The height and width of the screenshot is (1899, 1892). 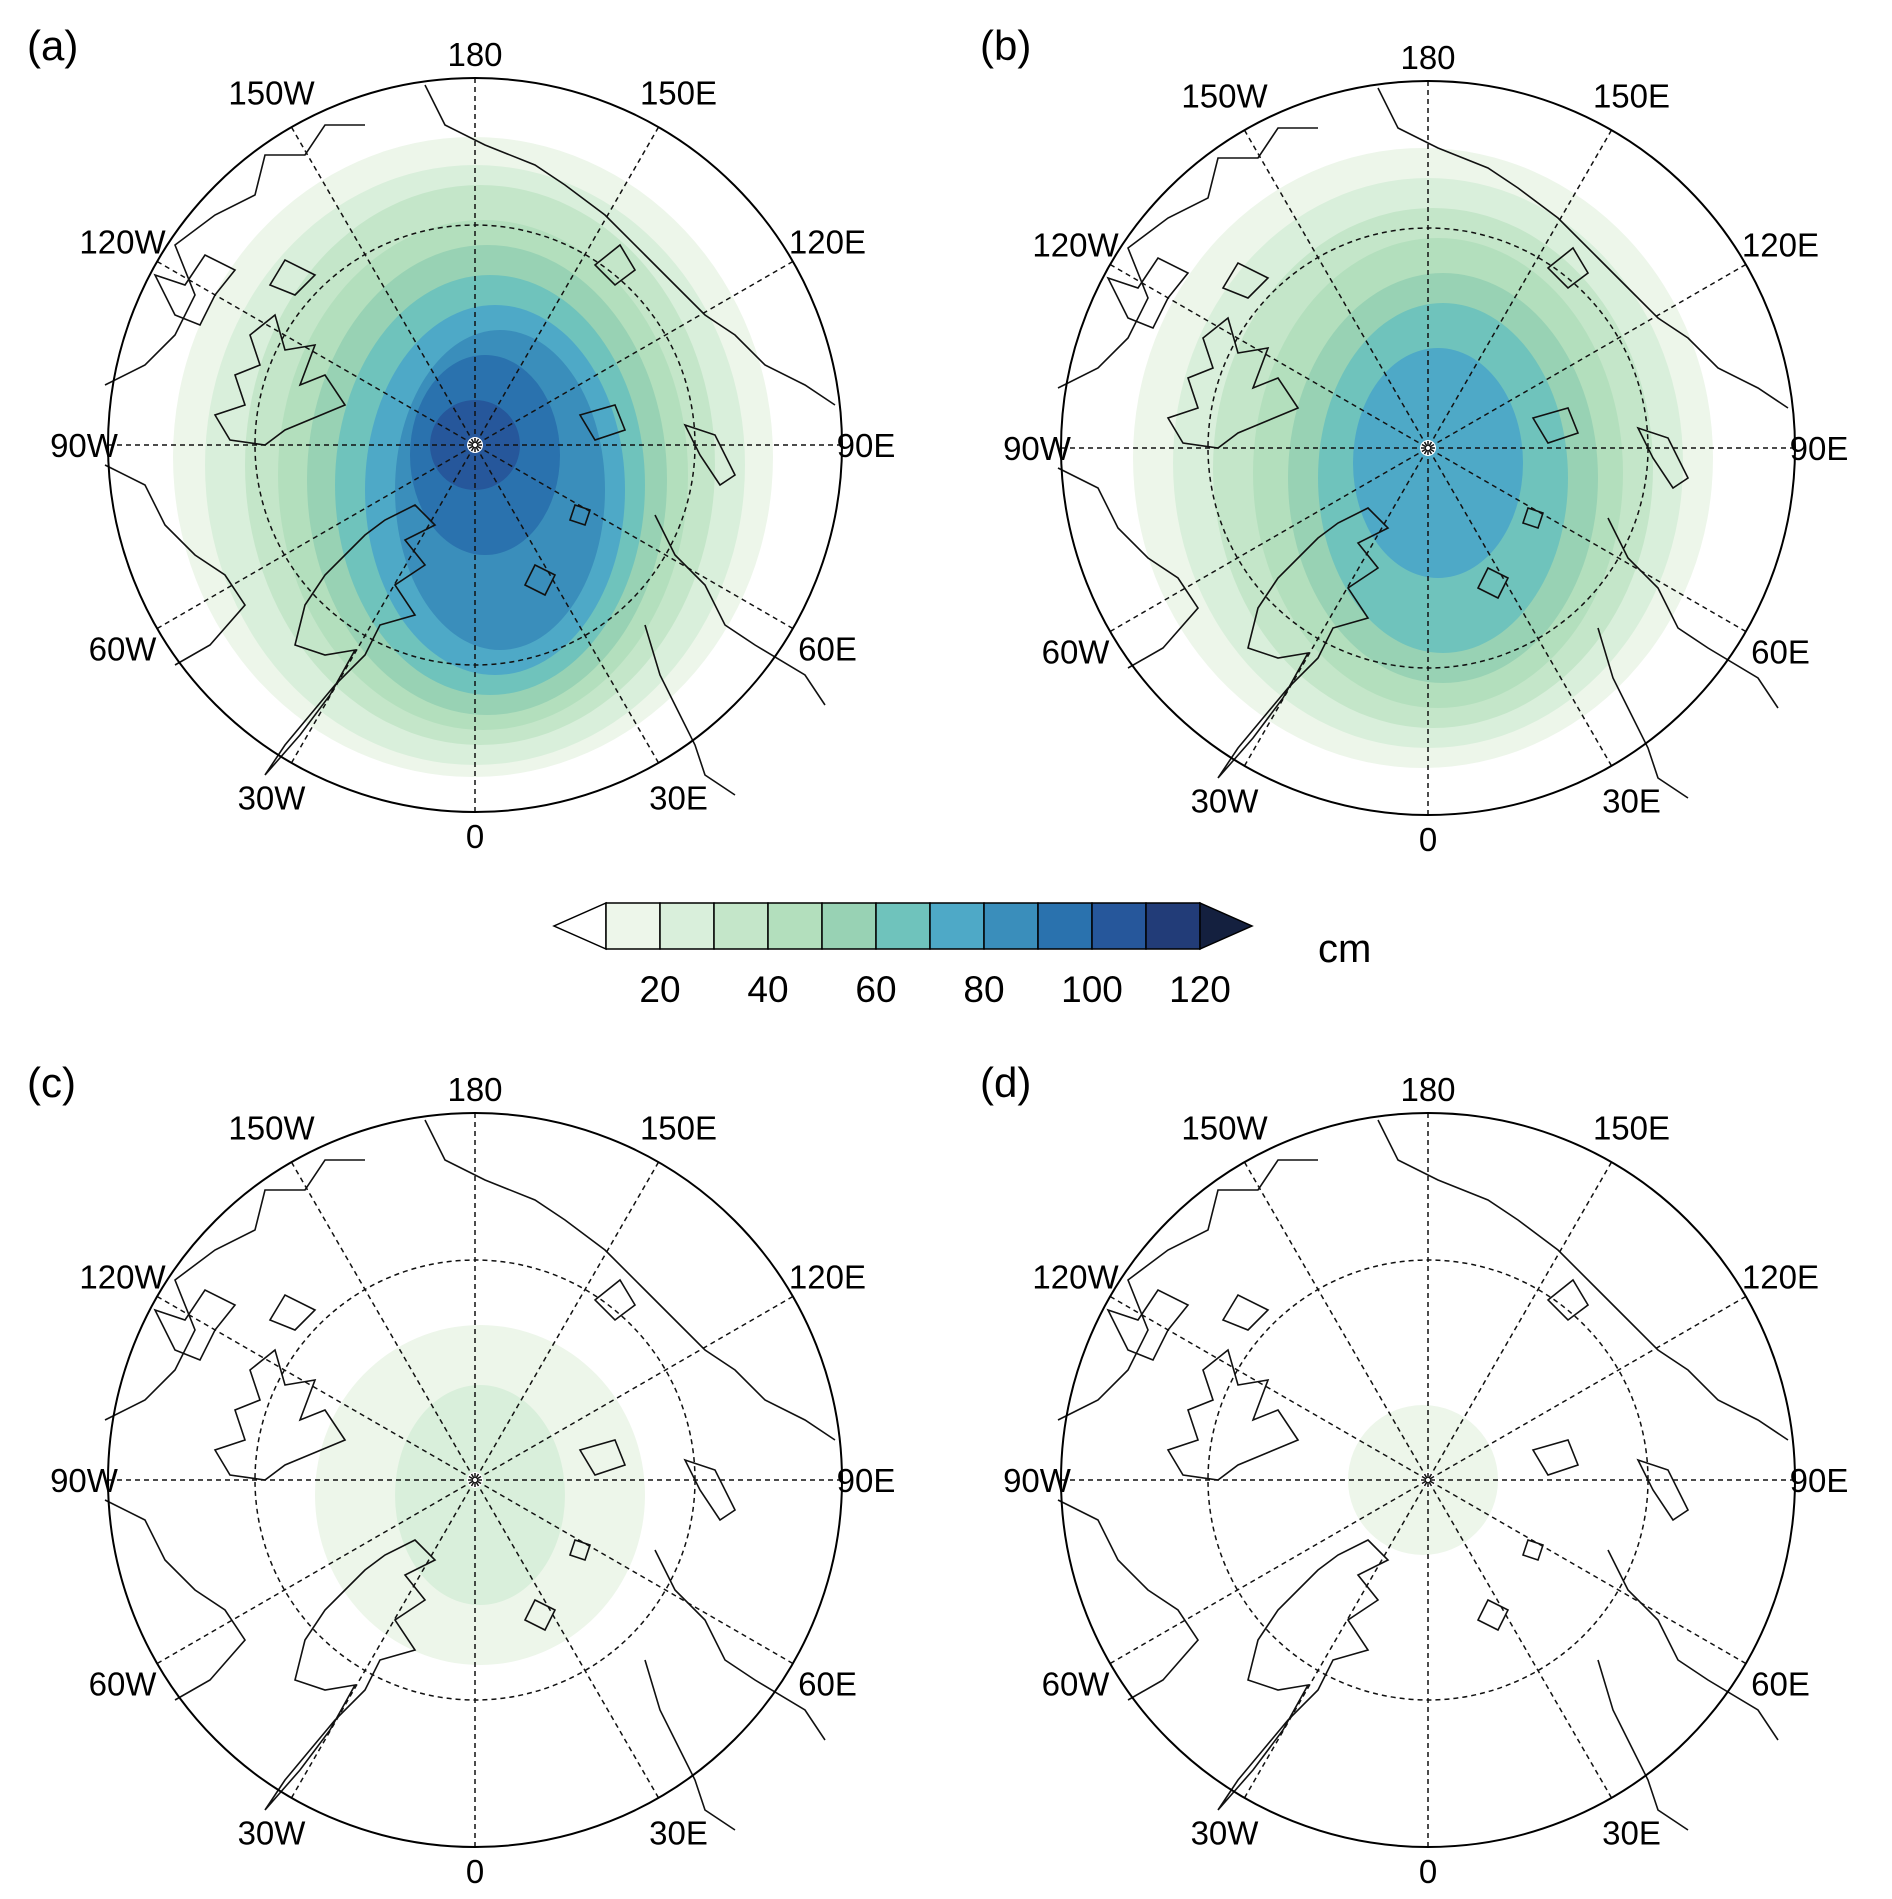 I want to click on colorbar-tick-label: 60, so click(x=875, y=989).